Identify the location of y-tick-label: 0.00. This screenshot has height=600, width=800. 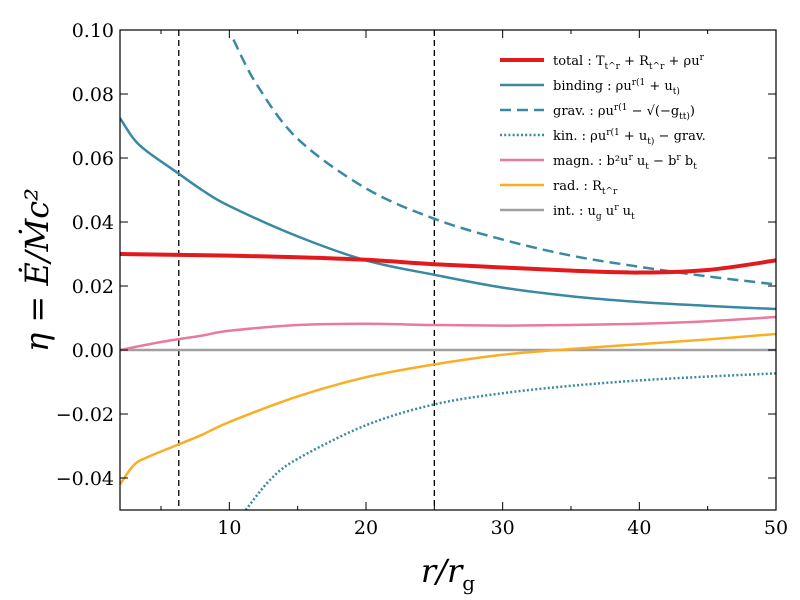
(93, 351).